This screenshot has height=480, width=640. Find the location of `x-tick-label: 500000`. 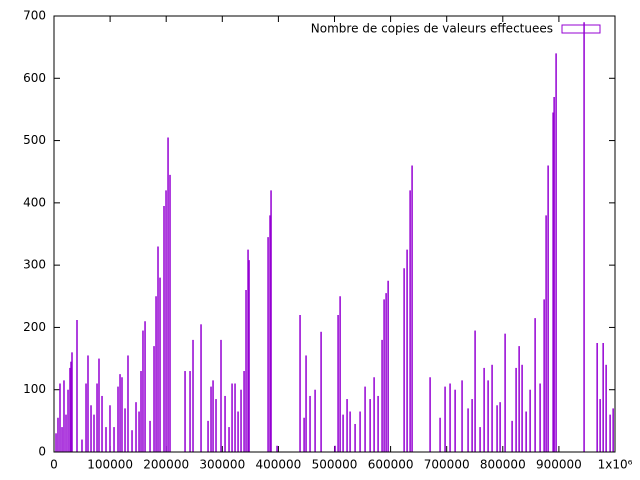

x-tick-label: 500000 is located at coordinates (335, 465).